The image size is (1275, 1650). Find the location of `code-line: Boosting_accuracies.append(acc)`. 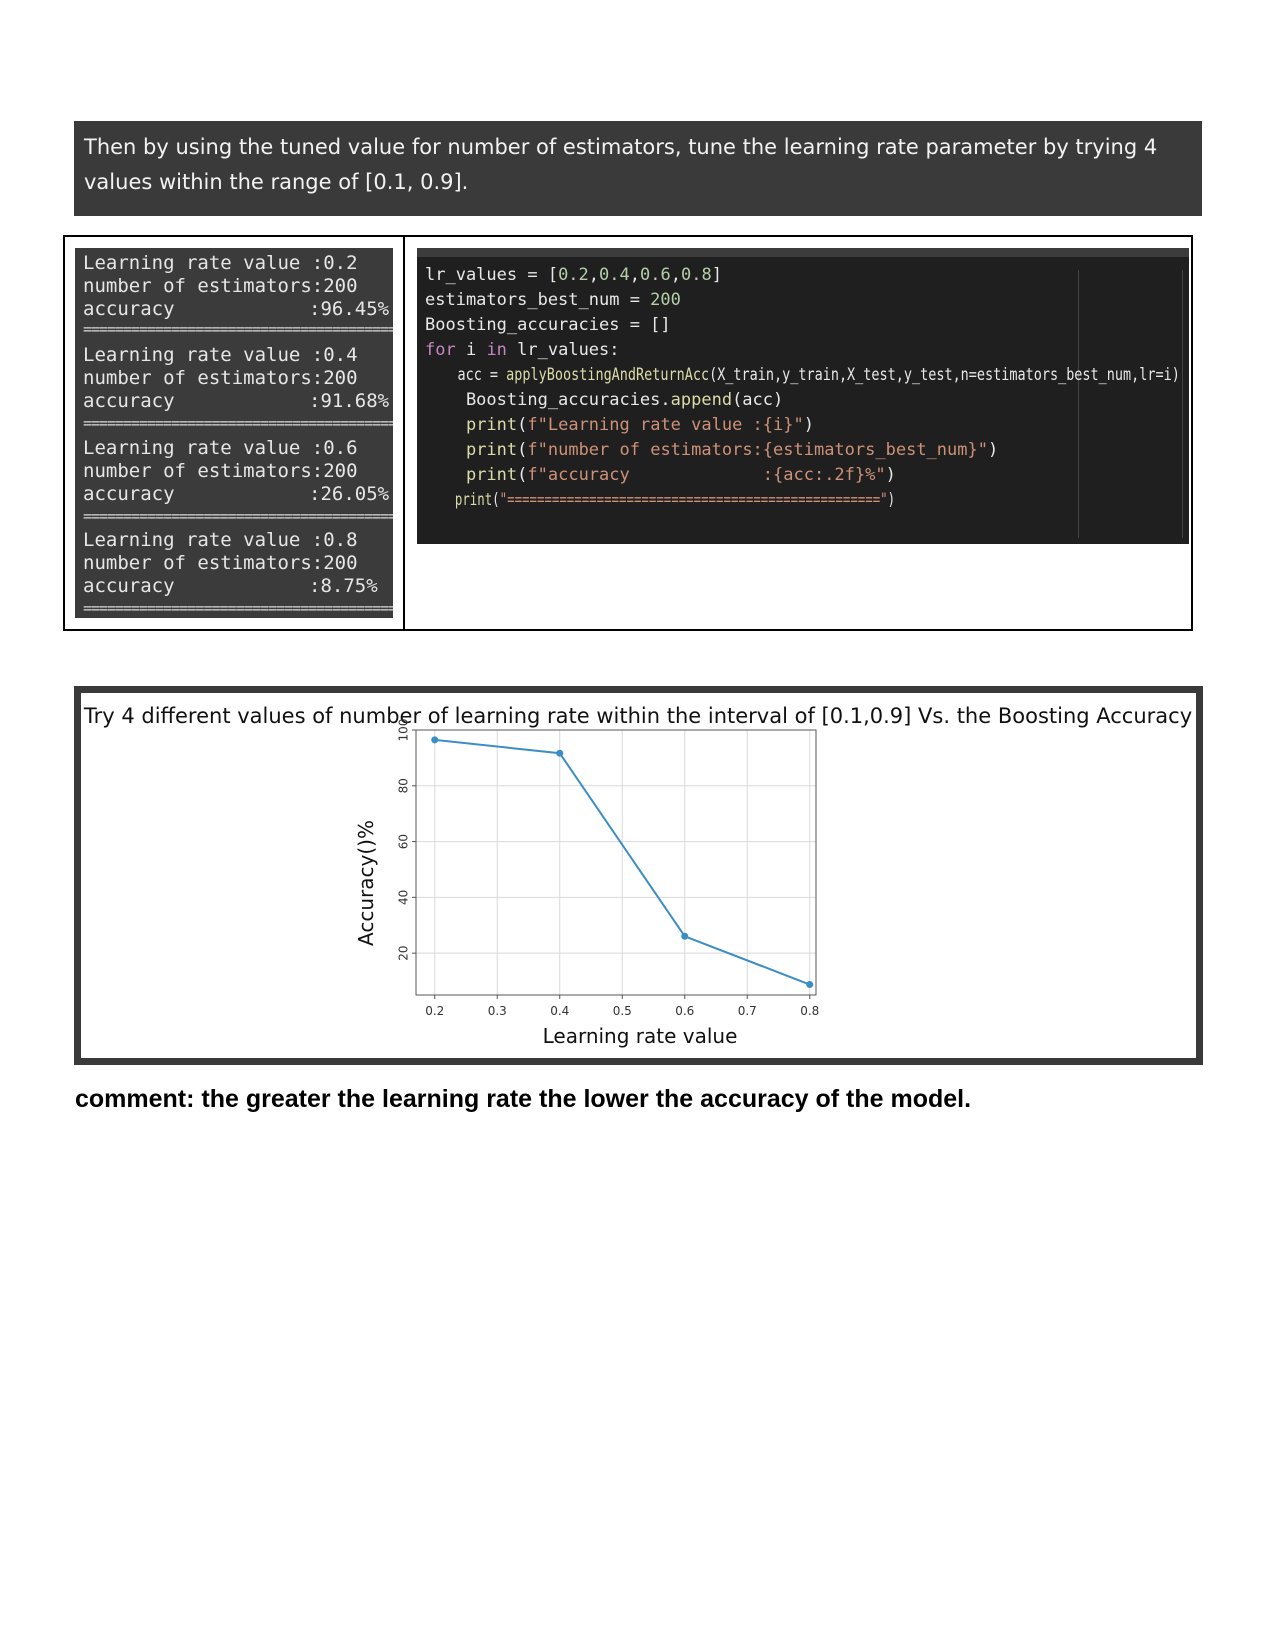

code-line: Boosting_accuracies.append(acc) is located at coordinates (604, 400).